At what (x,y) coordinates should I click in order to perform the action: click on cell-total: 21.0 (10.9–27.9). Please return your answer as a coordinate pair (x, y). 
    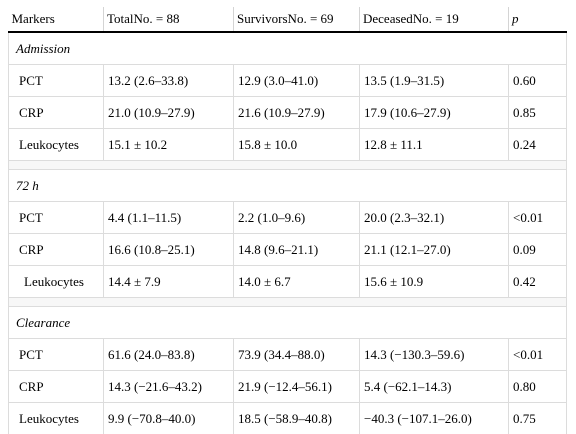
    Looking at the image, I should click on (169, 113).